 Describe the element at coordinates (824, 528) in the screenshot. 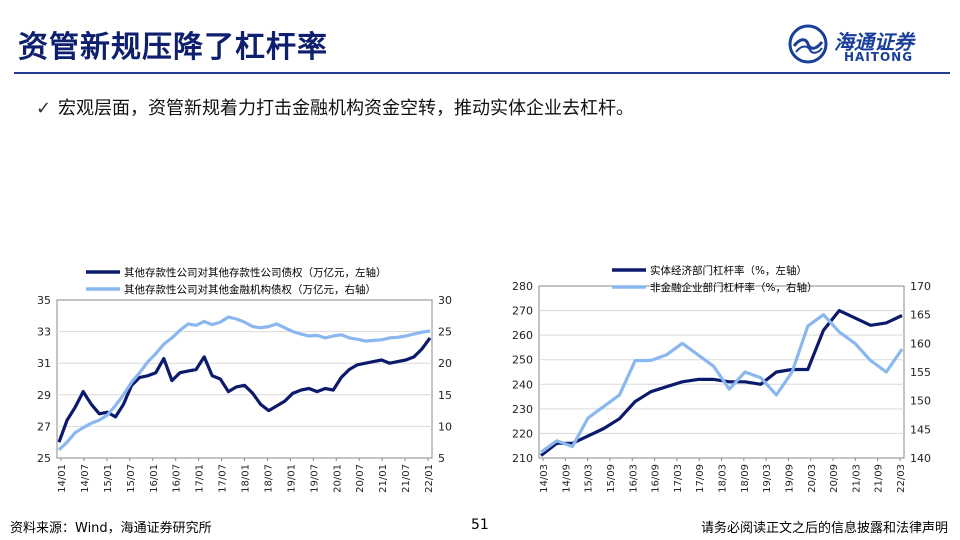

I see `disclaimer: 请务必阅读正文之后的信息披露和法律声明` at that location.